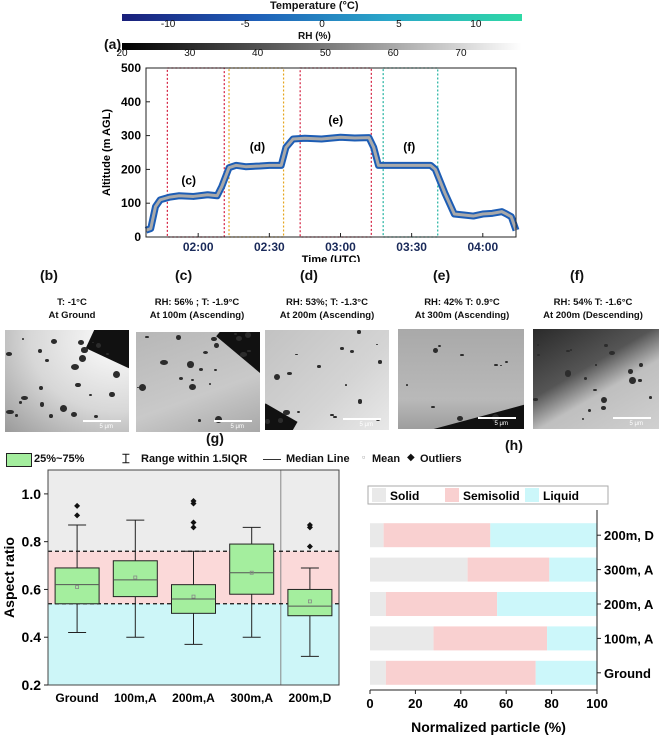 The height and width of the screenshot is (742, 661). What do you see at coordinates (251, 698) in the screenshot?
I see `category-label: 300m,A` at bounding box center [251, 698].